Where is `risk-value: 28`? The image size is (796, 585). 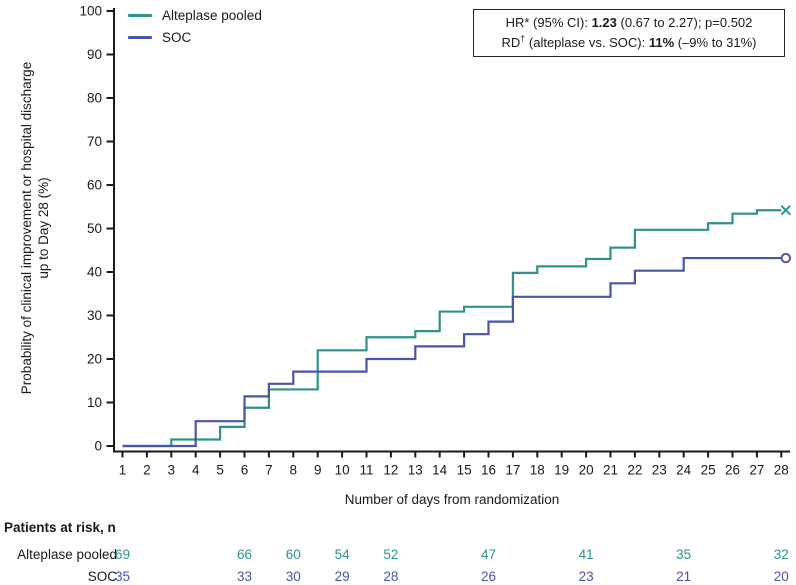 risk-value: 28 is located at coordinates (390, 576).